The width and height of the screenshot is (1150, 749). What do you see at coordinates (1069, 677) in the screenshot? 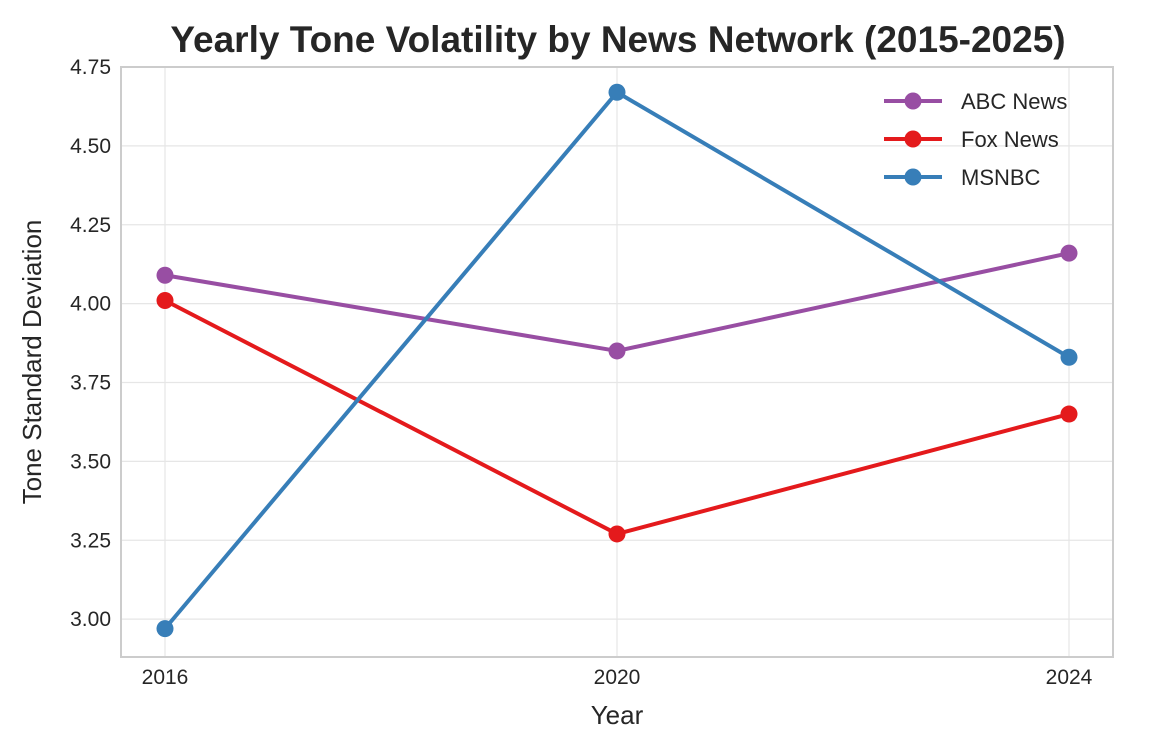
I see `x-tick-label: 2024` at bounding box center [1069, 677].